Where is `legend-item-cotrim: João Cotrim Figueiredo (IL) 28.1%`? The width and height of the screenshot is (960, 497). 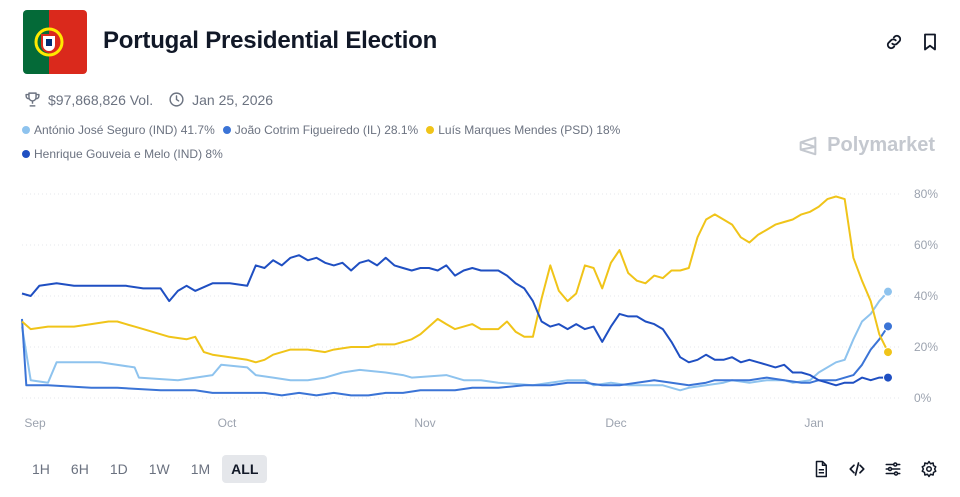
legend-item-cotrim: João Cotrim Figueiredo (IL) 28.1% is located at coordinates (320, 130).